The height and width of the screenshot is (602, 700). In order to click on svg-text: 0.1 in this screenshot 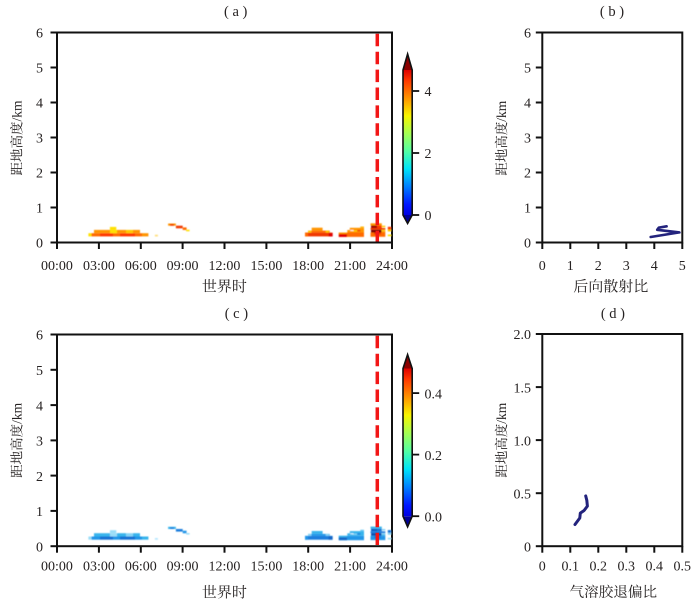, I will do `click(571, 567)`.